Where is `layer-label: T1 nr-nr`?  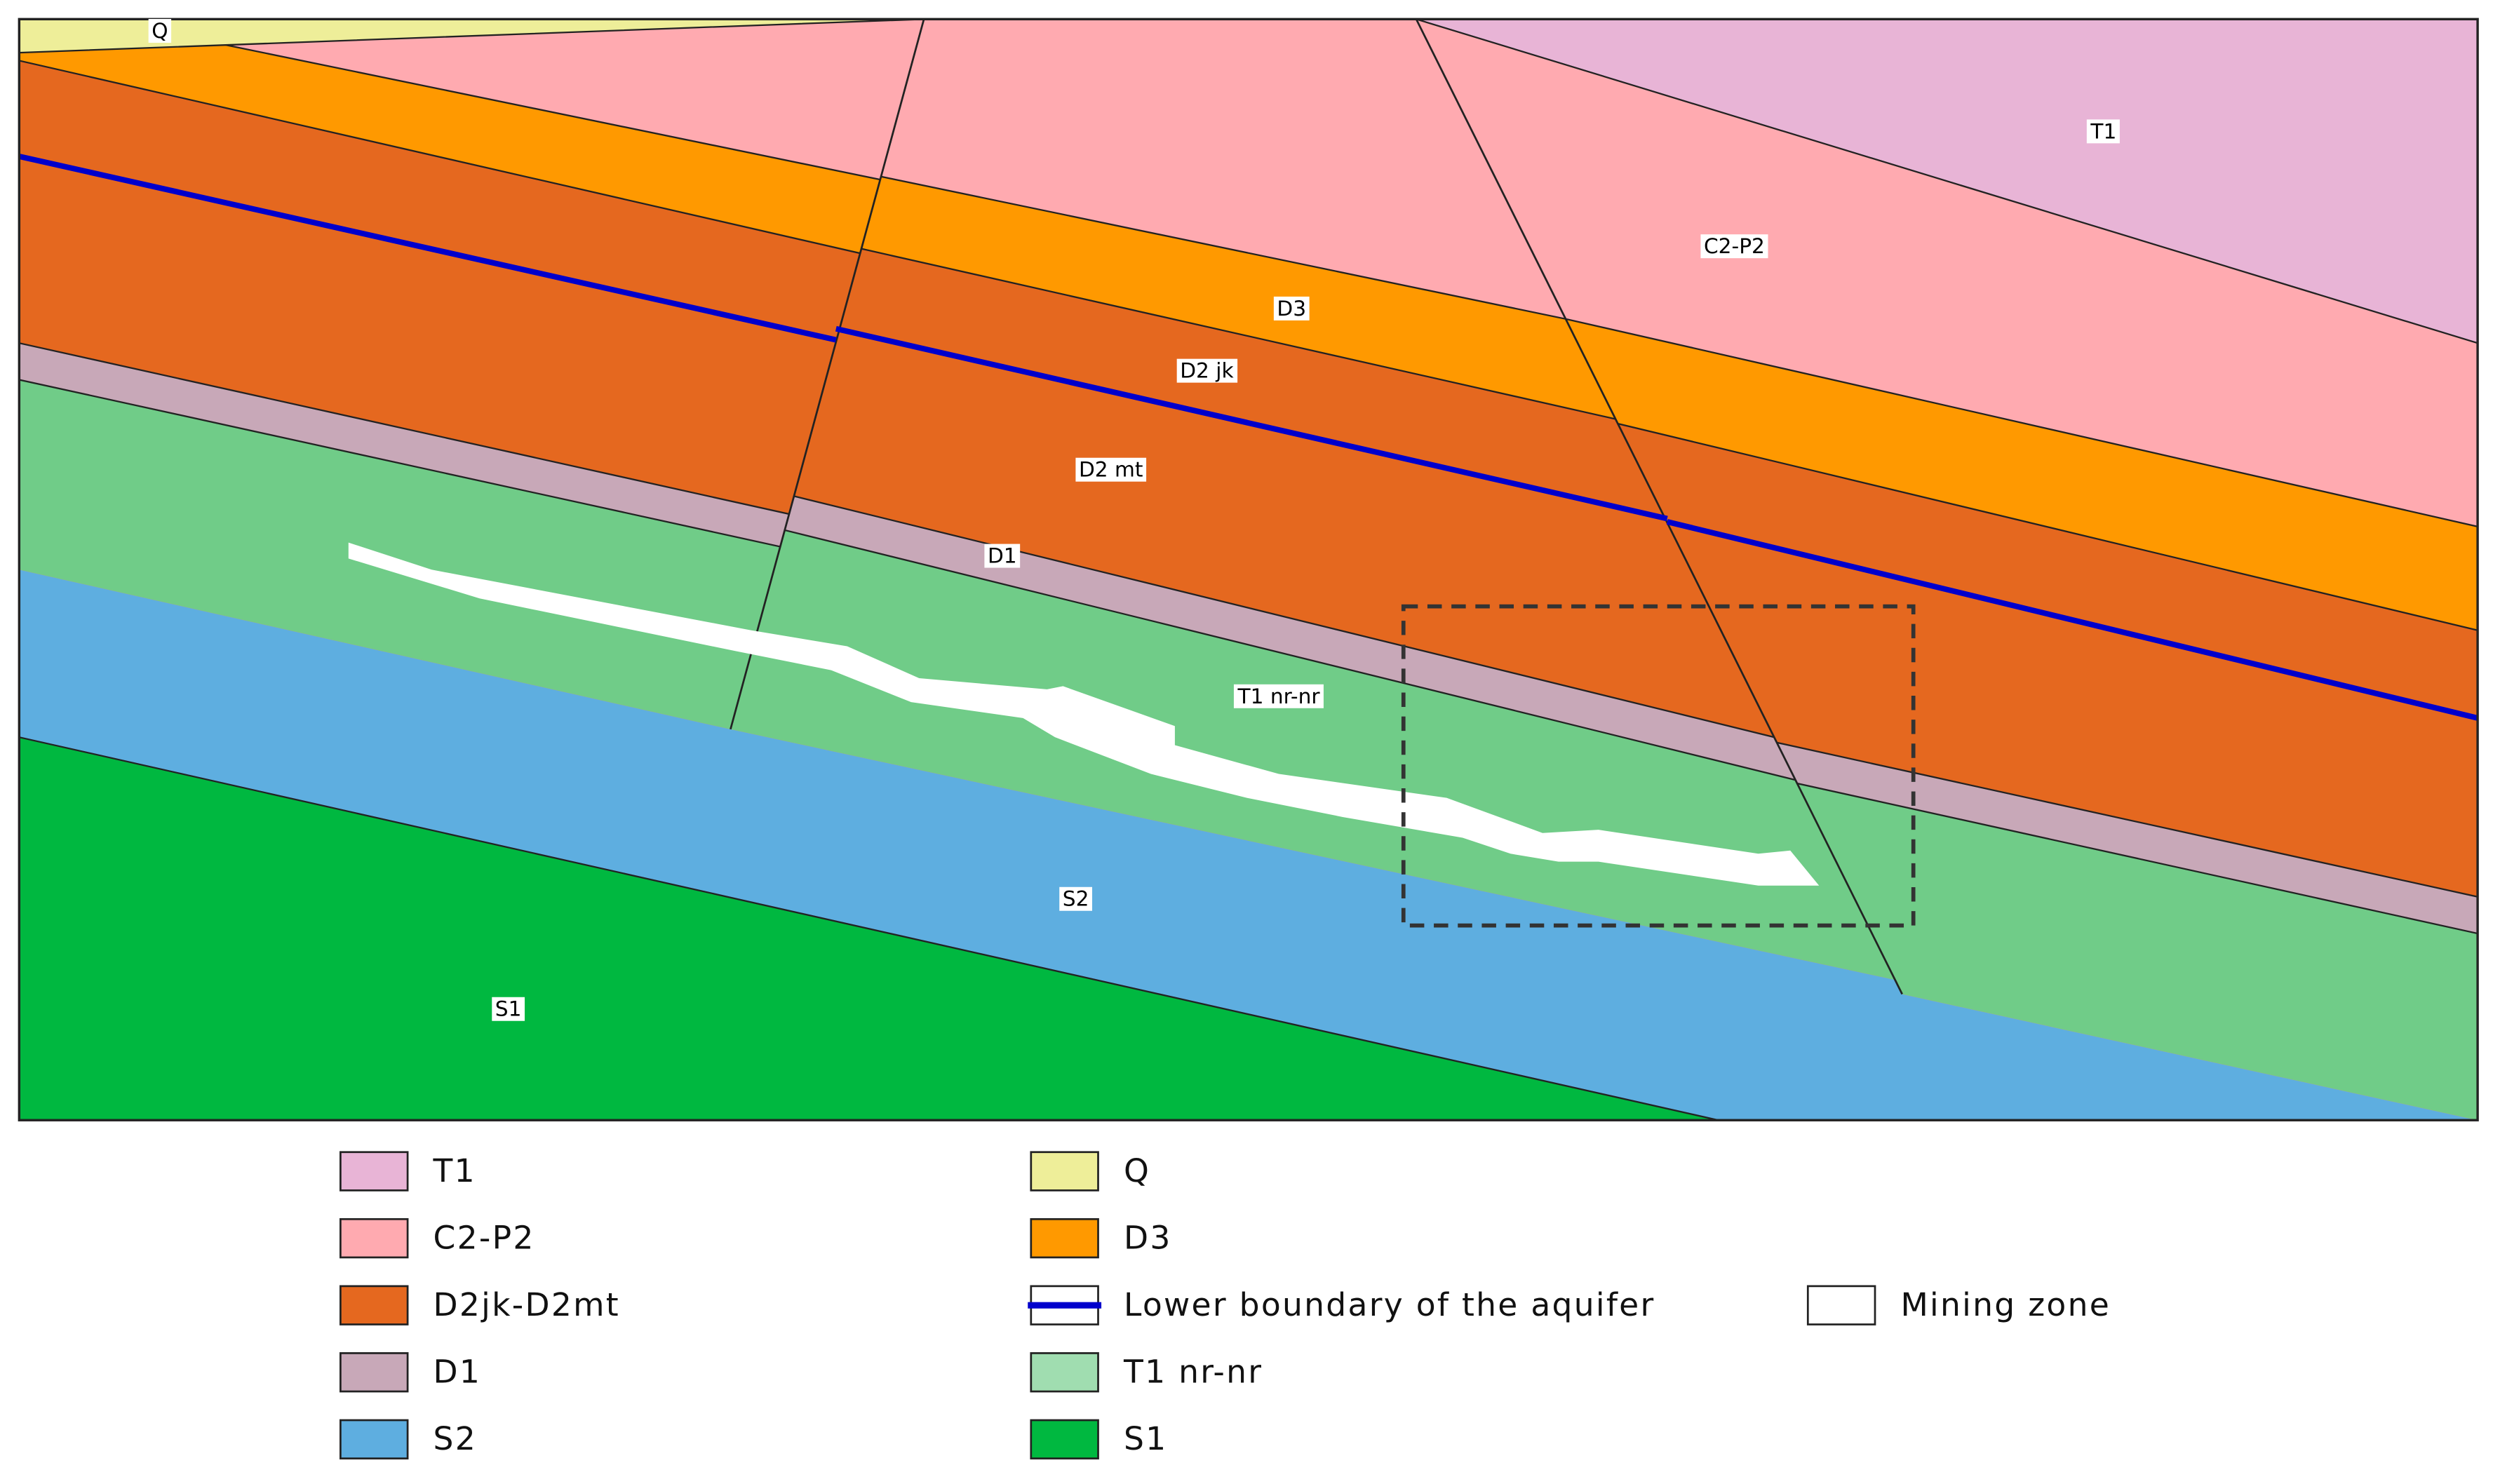 layer-label: T1 nr-nr is located at coordinates (1278, 696).